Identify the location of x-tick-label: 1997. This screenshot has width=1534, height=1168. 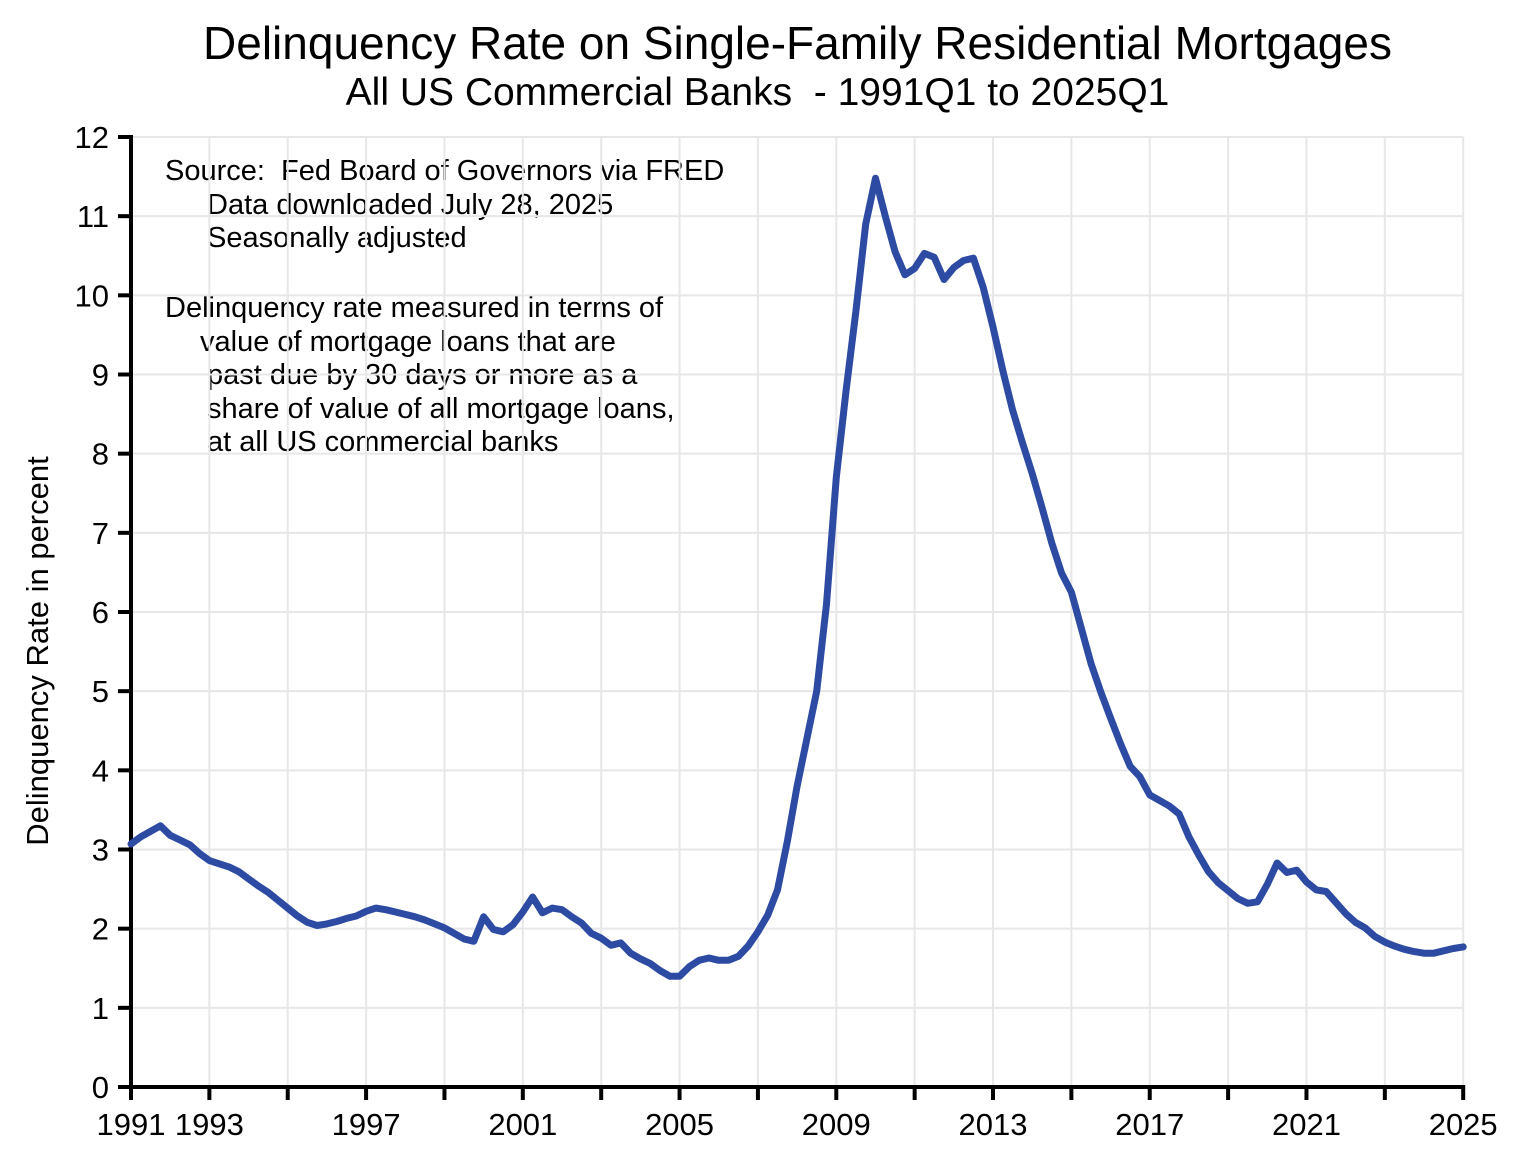
(366, 1124).